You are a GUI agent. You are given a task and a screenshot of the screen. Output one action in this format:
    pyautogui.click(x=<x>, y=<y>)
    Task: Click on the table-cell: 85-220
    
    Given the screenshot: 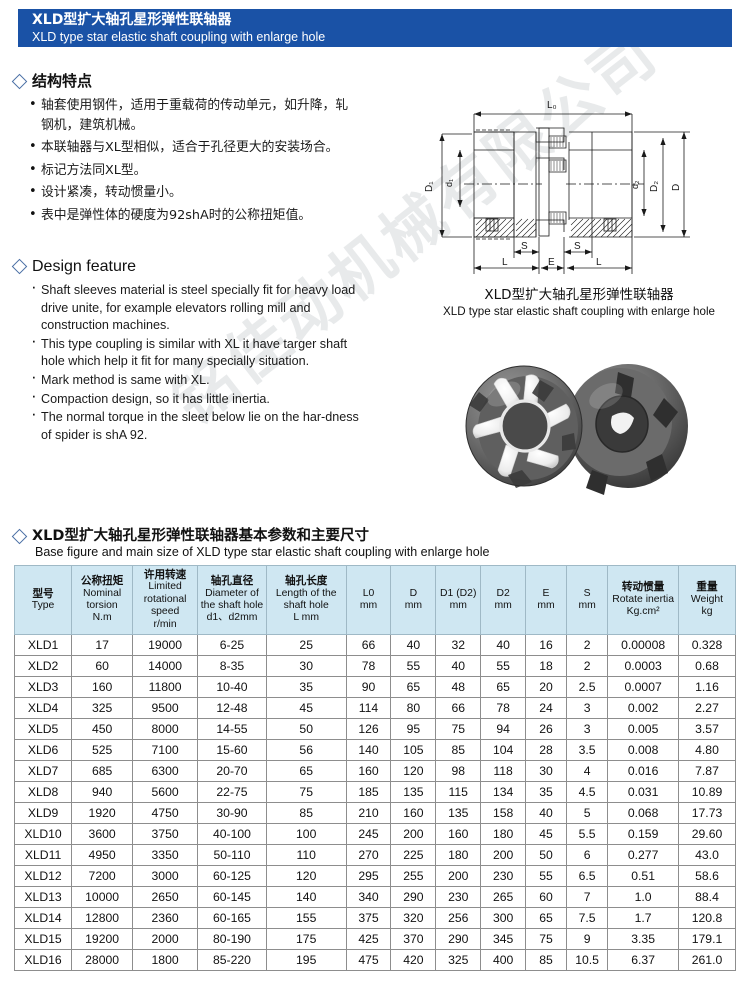 What is the action you would take?
    pyautogui.click(x=232, y=960)
    